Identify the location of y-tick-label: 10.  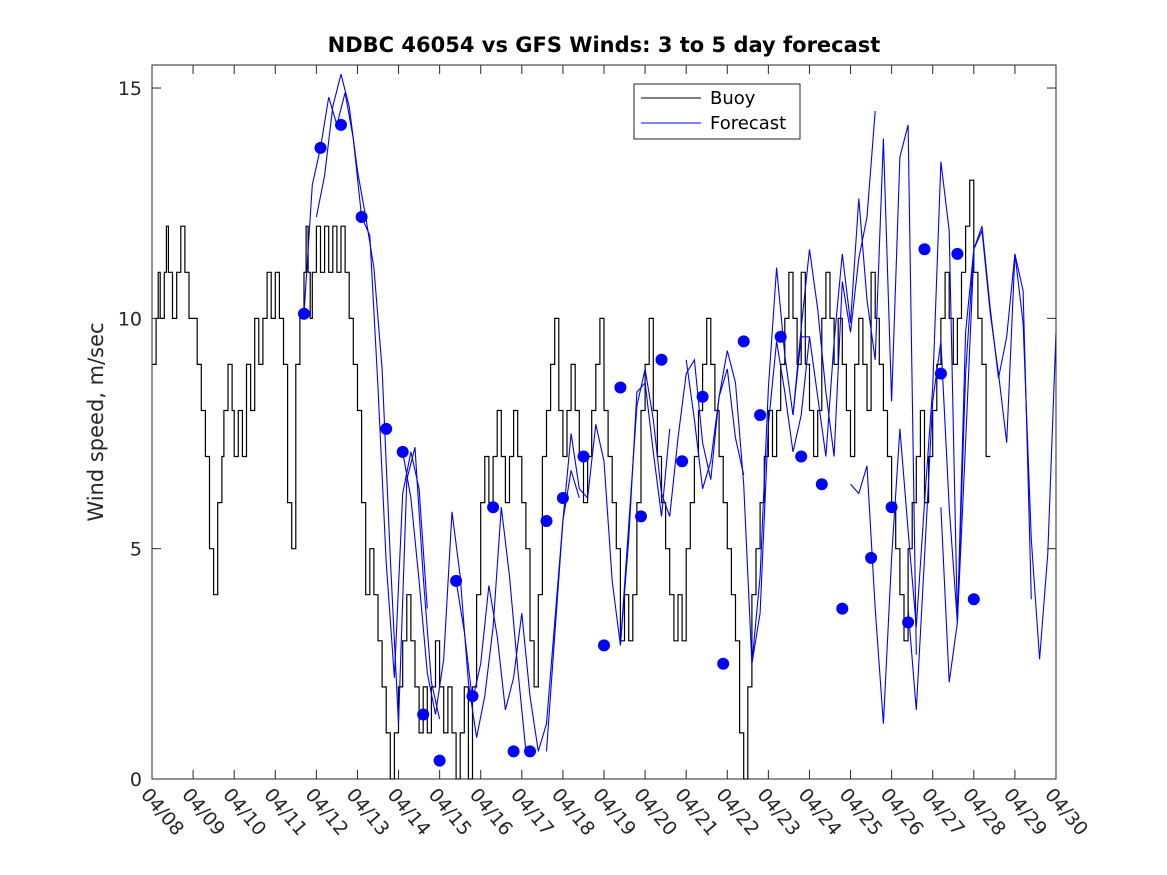
(130, 319).